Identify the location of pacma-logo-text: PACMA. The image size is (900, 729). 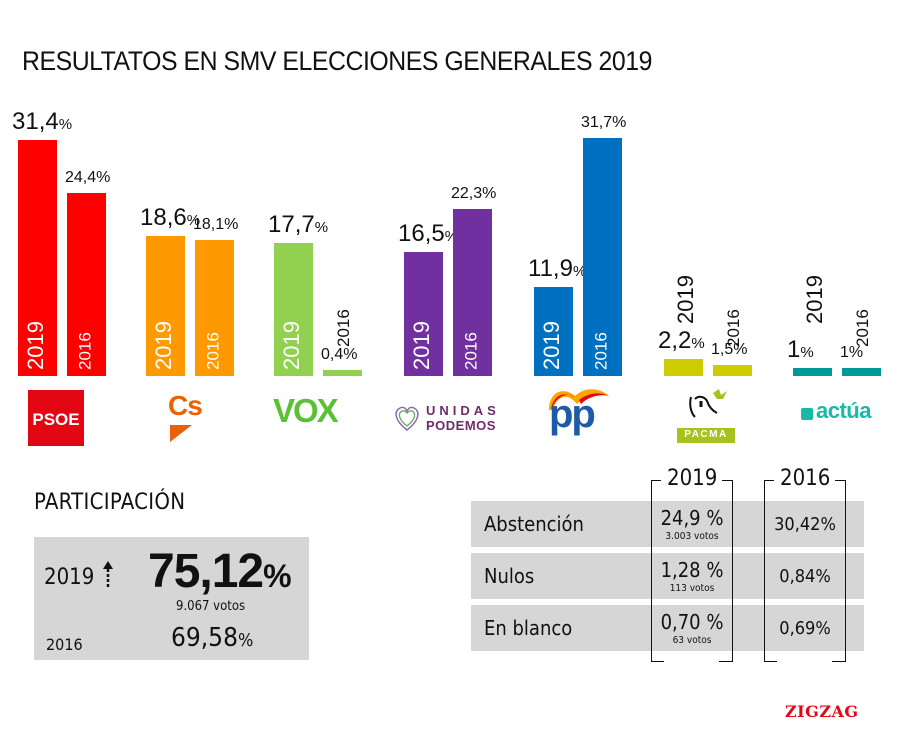
(706, 434).